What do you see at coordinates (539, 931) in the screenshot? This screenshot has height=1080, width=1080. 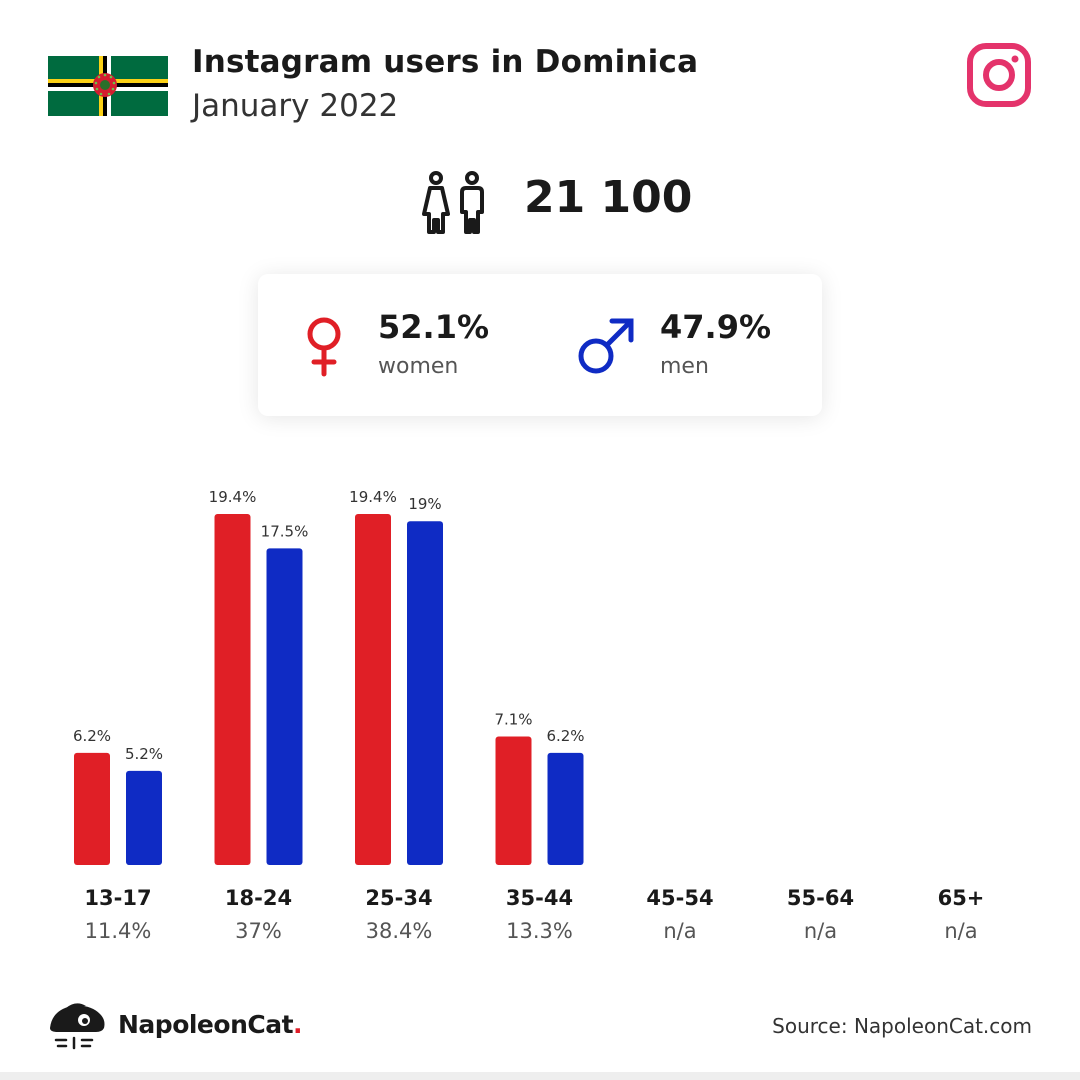 I see `age-category-total: 13.3%` at bounding box center [539, 931].